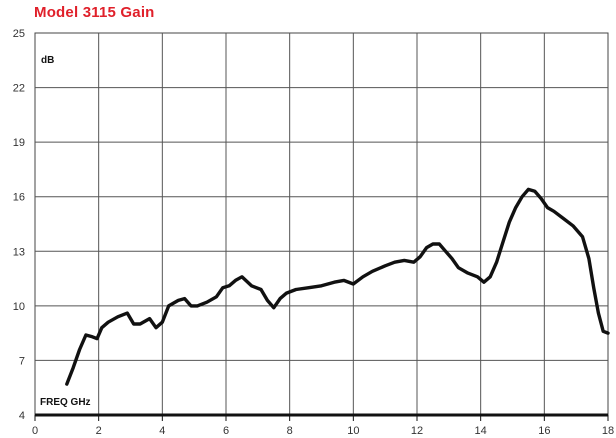  I want to click on y-tick-label-7: 7, so click(22, 361).